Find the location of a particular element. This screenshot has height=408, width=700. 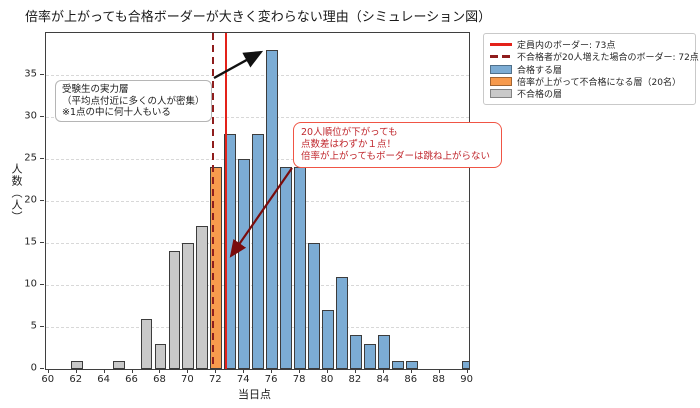

x-tick-label: 66 is located at coordinates (131, 379).